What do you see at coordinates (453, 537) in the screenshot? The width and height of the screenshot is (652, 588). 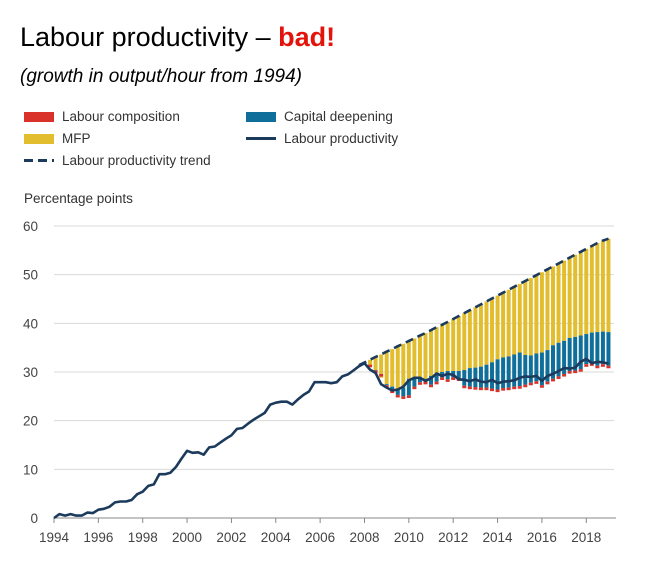 I see `x-tick-label: 2012` at bounding box center [453, 537].